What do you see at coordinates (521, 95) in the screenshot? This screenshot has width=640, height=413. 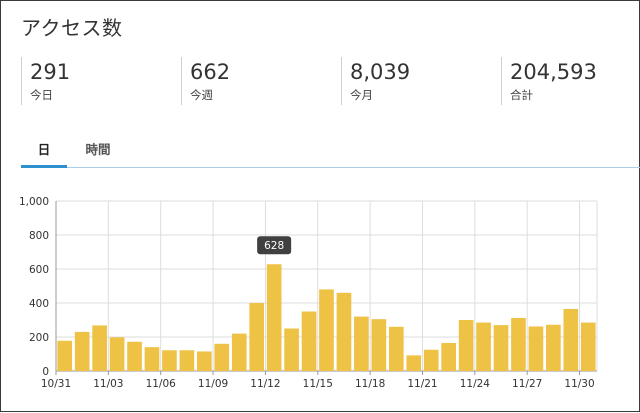 I see `stat-total-label: 合計` at bounding box center [521, 95].